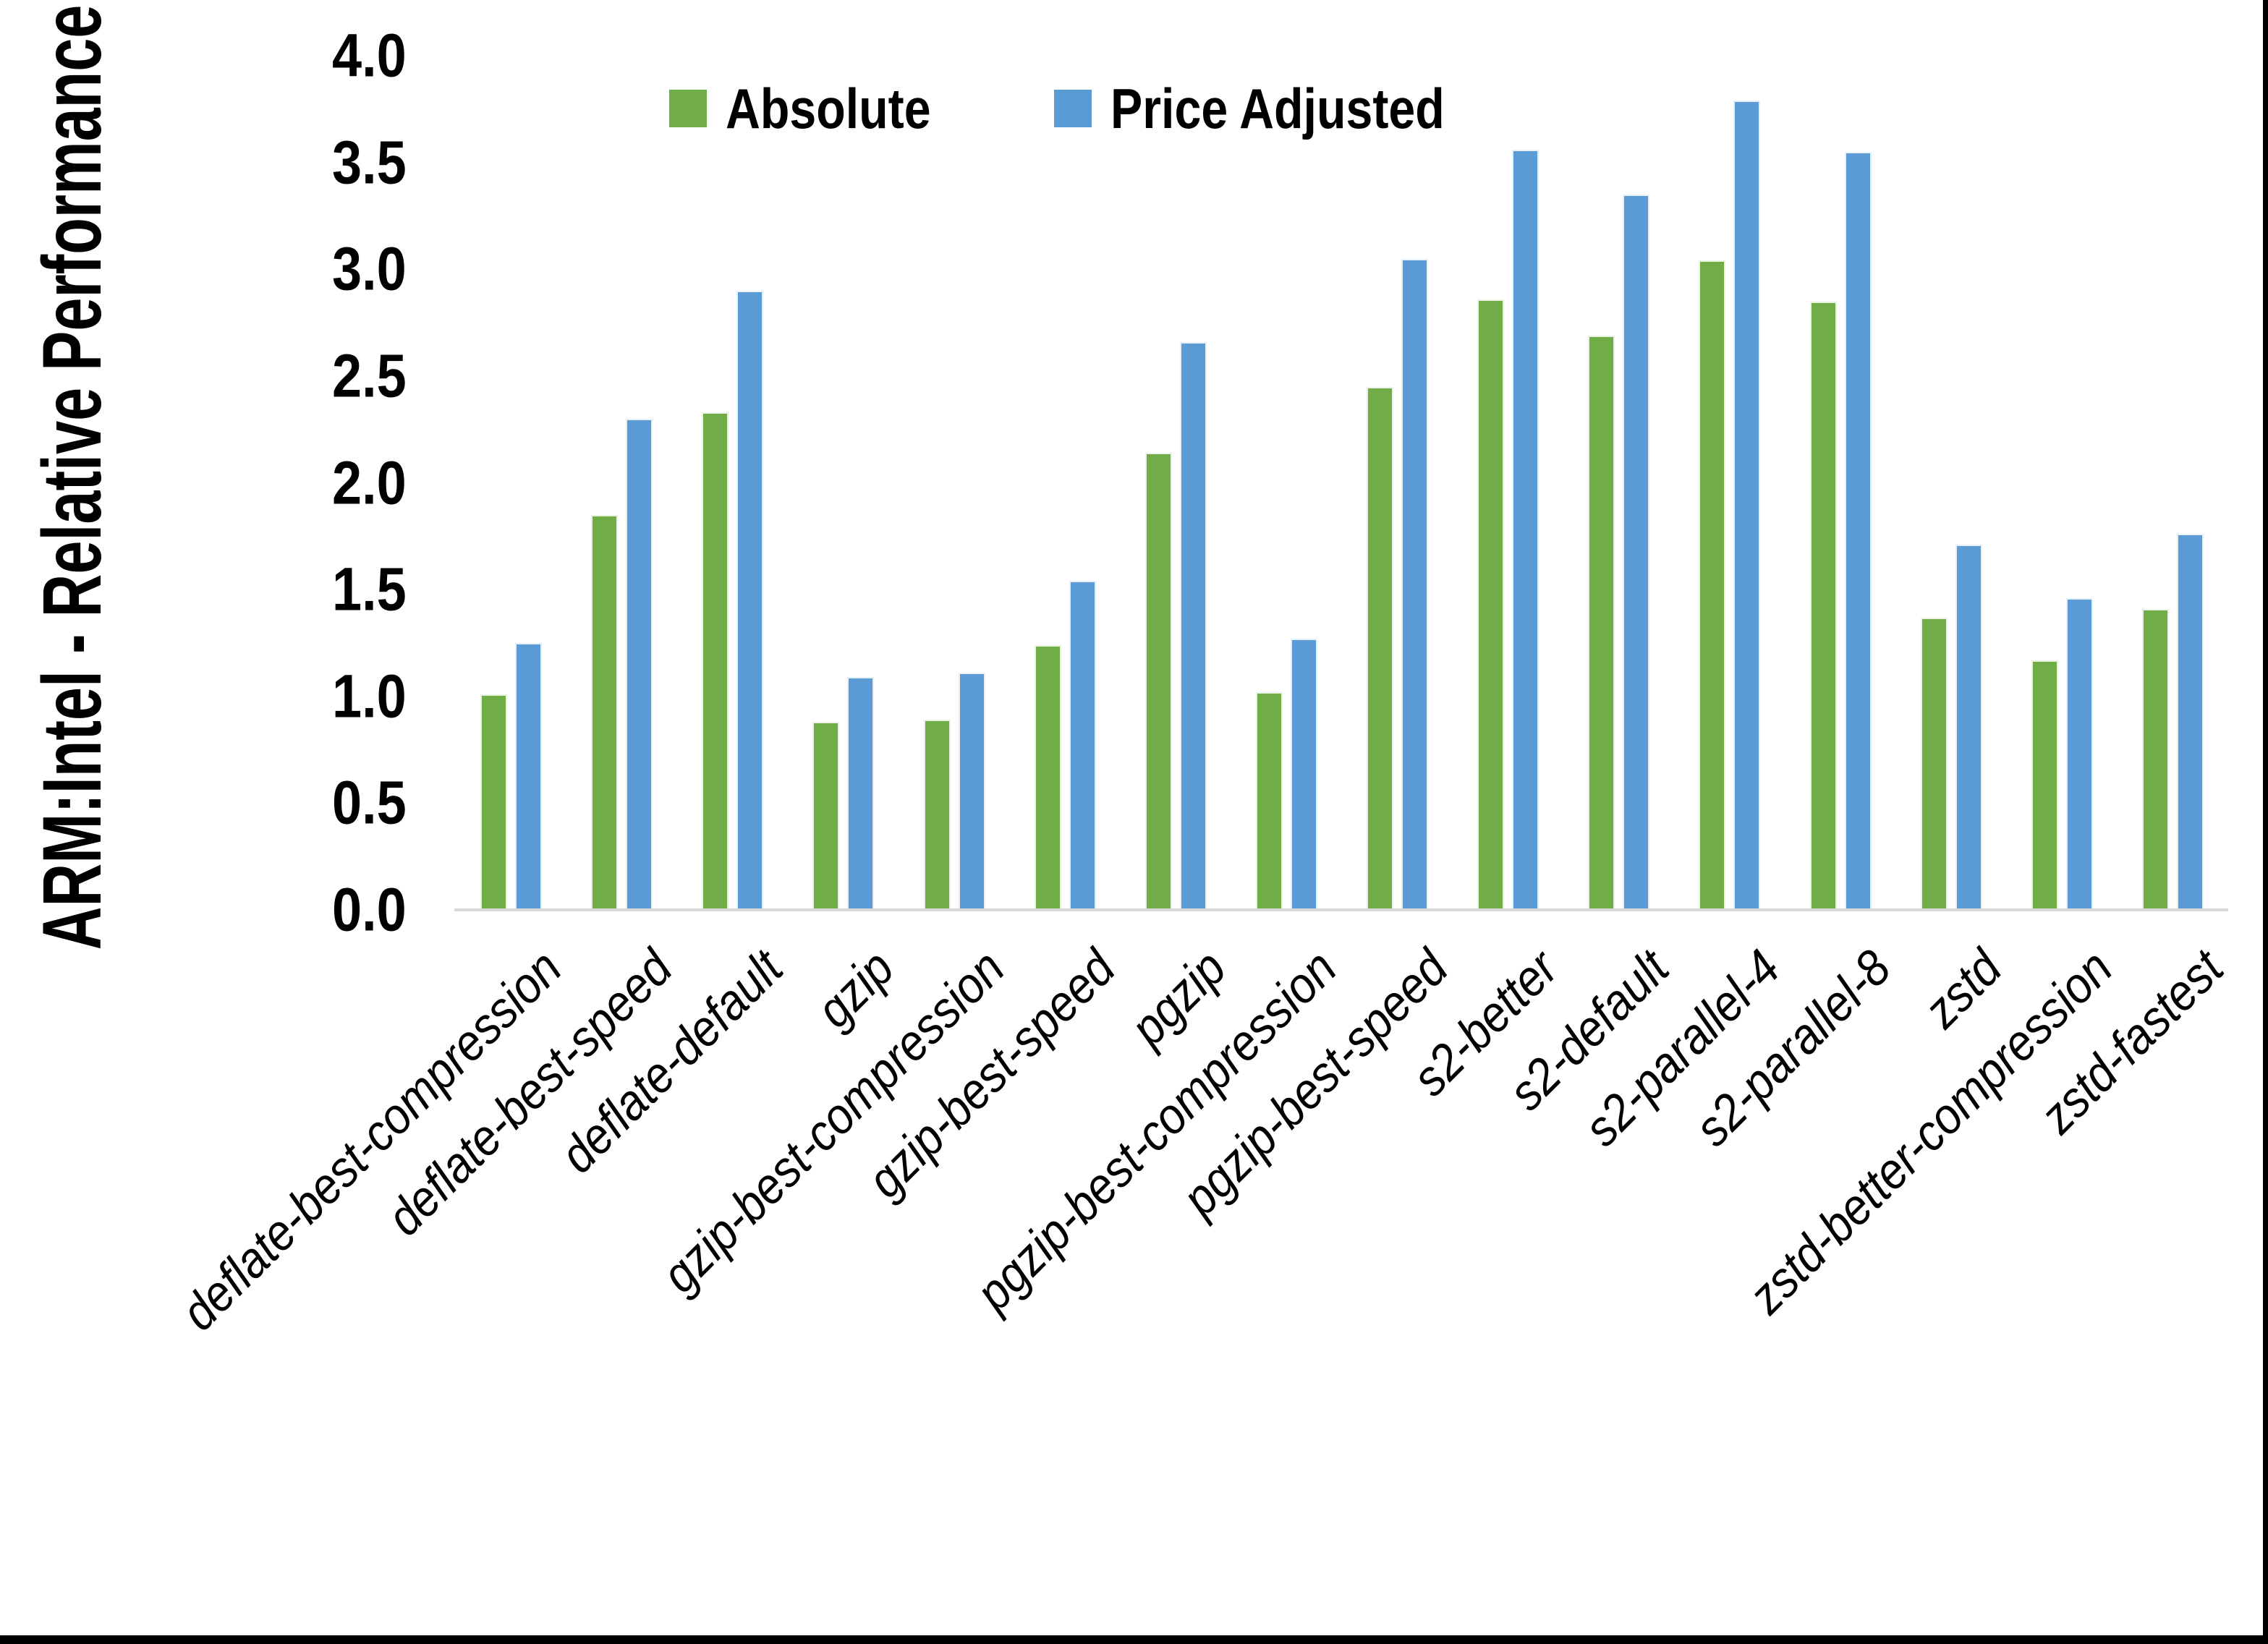 Image resolution: width=2268 pixels, height=1644 pixels. I want to click on legend-item-price-adjusted: Price Adjusted, so click(1278, 109).